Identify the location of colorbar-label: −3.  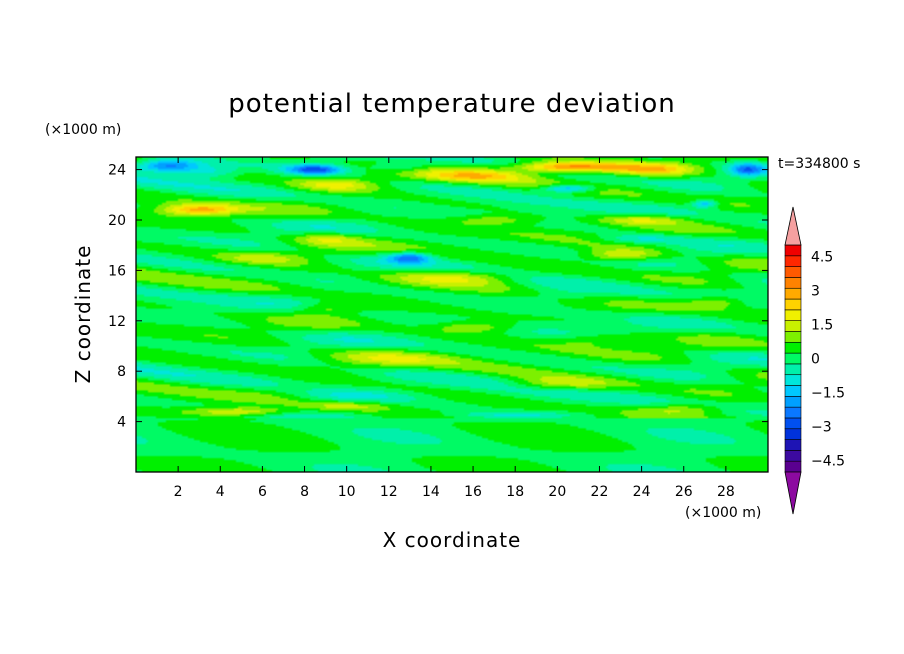
(821, 428).